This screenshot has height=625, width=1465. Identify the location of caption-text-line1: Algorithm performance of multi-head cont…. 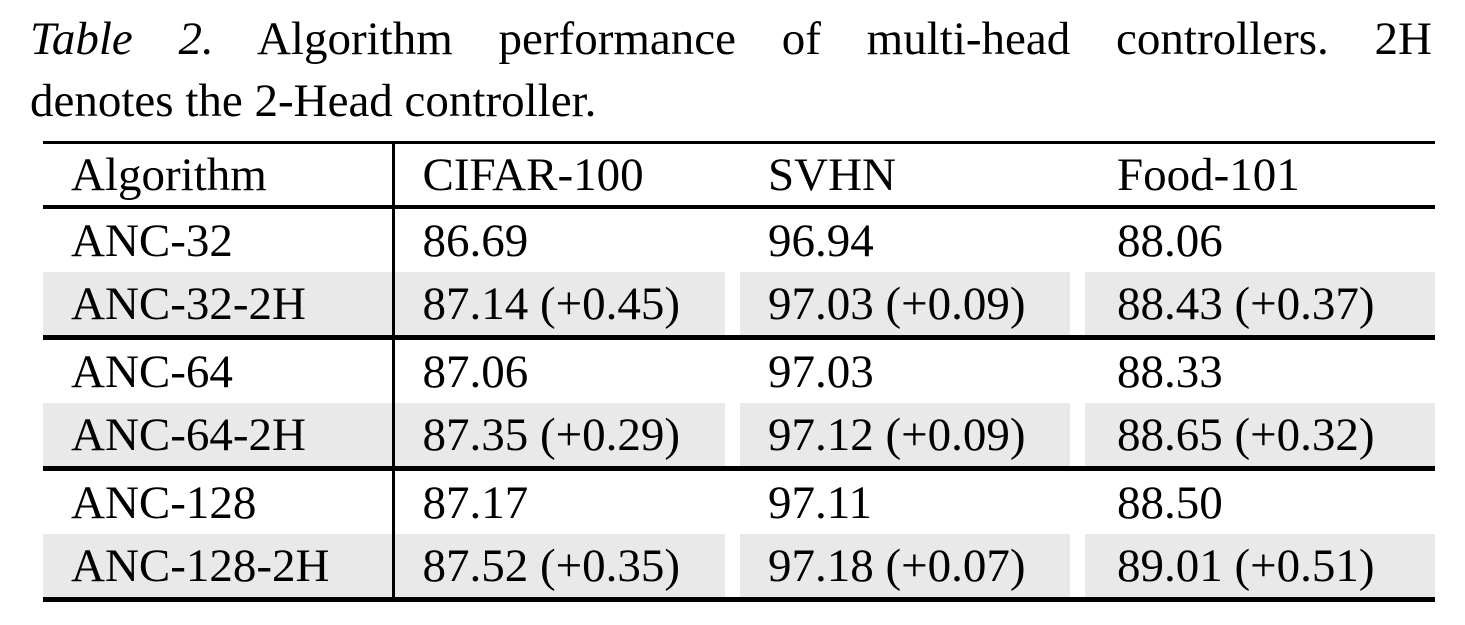
(844, 39).